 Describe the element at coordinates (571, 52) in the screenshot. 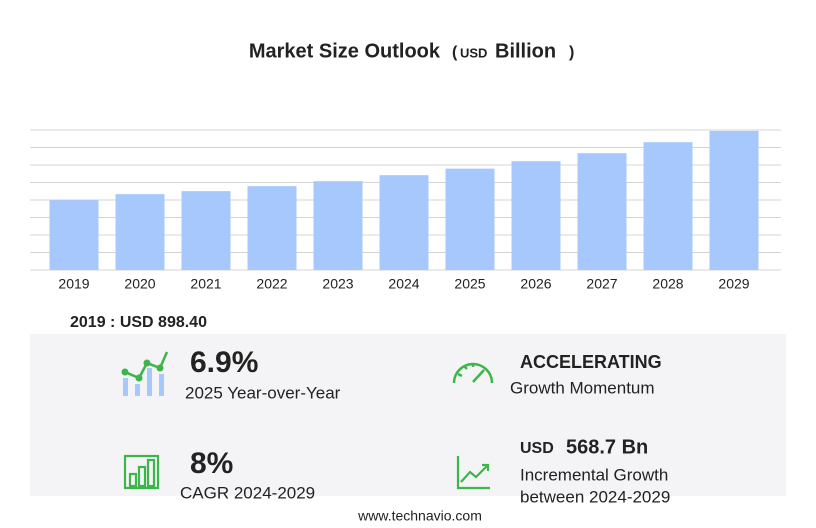

I see `title-paren: )` at that location.